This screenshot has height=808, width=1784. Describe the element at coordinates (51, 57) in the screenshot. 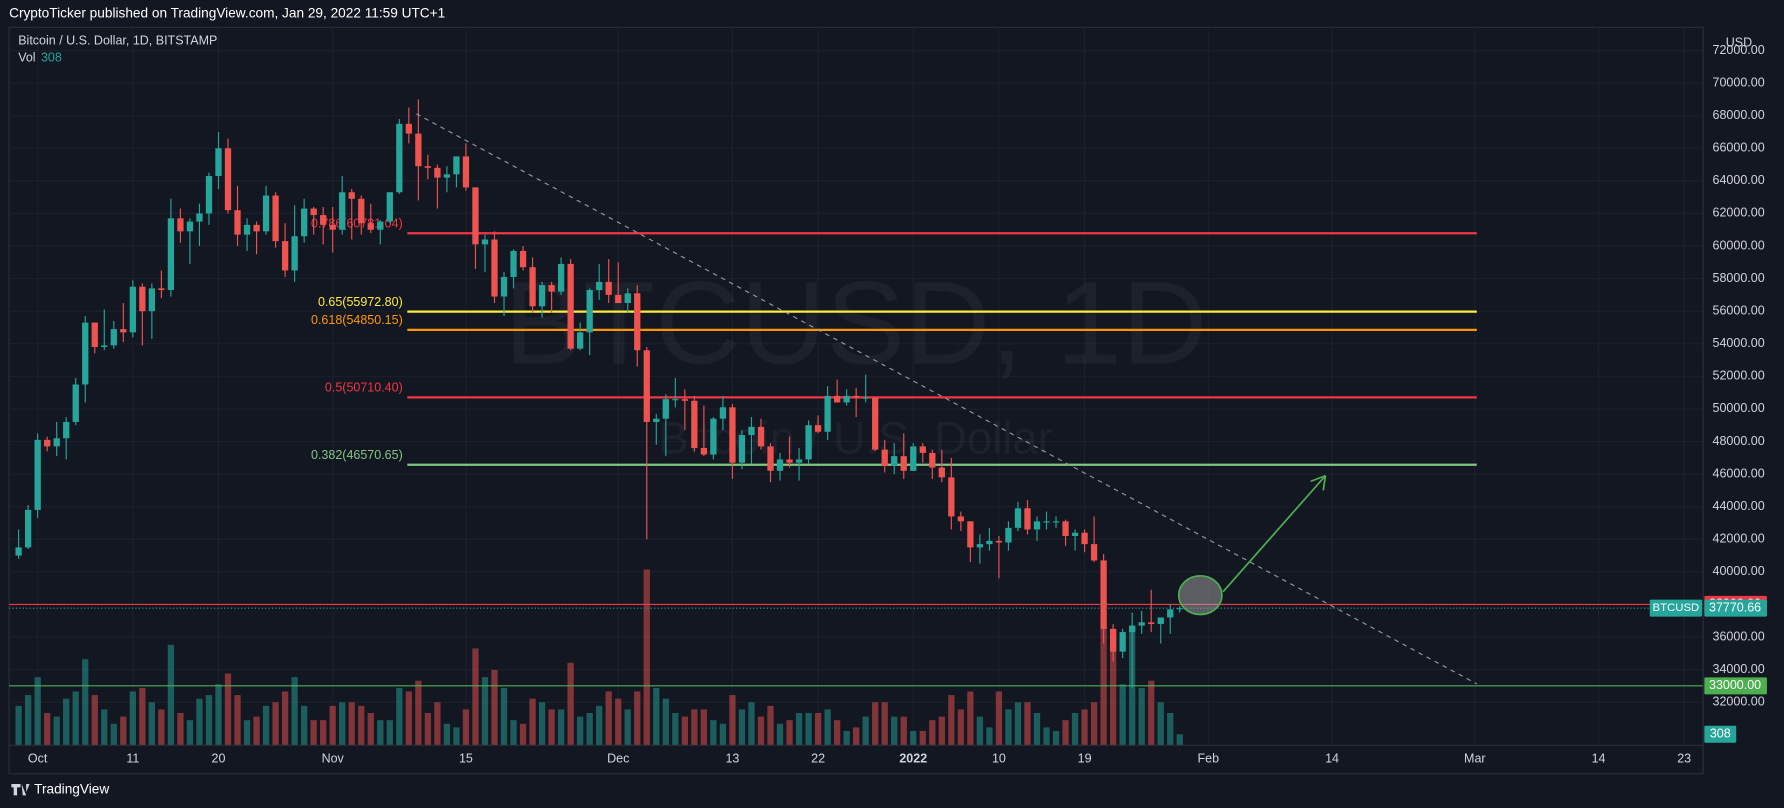

I see `volume-legend-value: 308` at that location.